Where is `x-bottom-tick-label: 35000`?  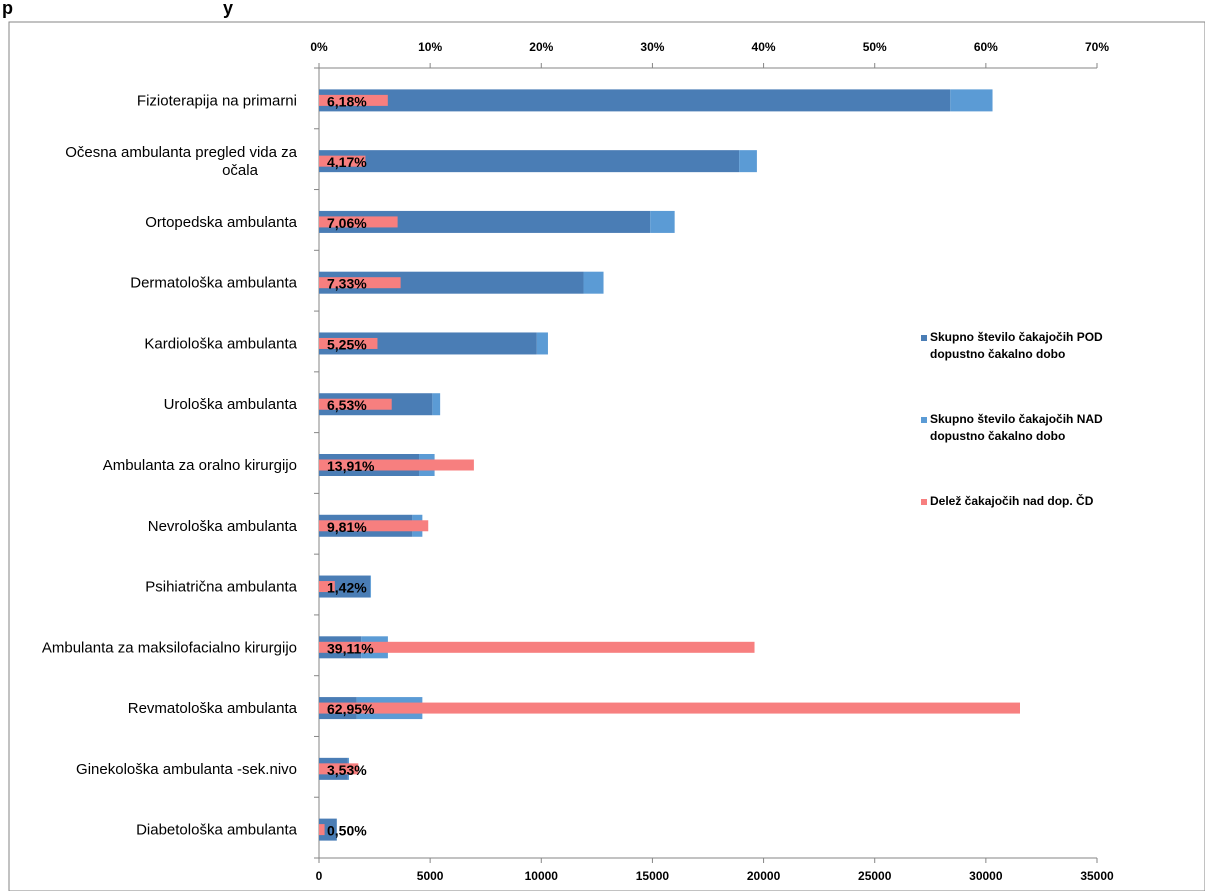 x-bottom-tick-label: 35000 is located at coordinates (1097, 876).